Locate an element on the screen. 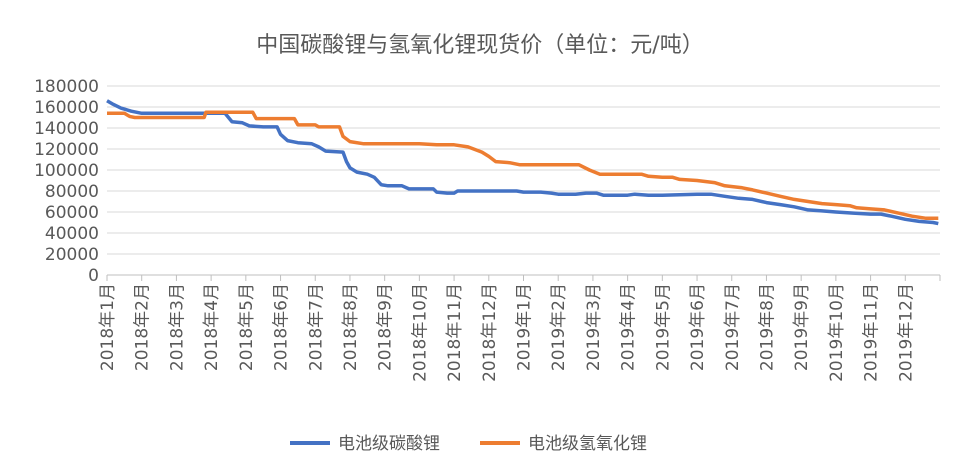 The image size is (960, 471). x-tick-label: 2019年5月 is located at coordinates (663, 327).